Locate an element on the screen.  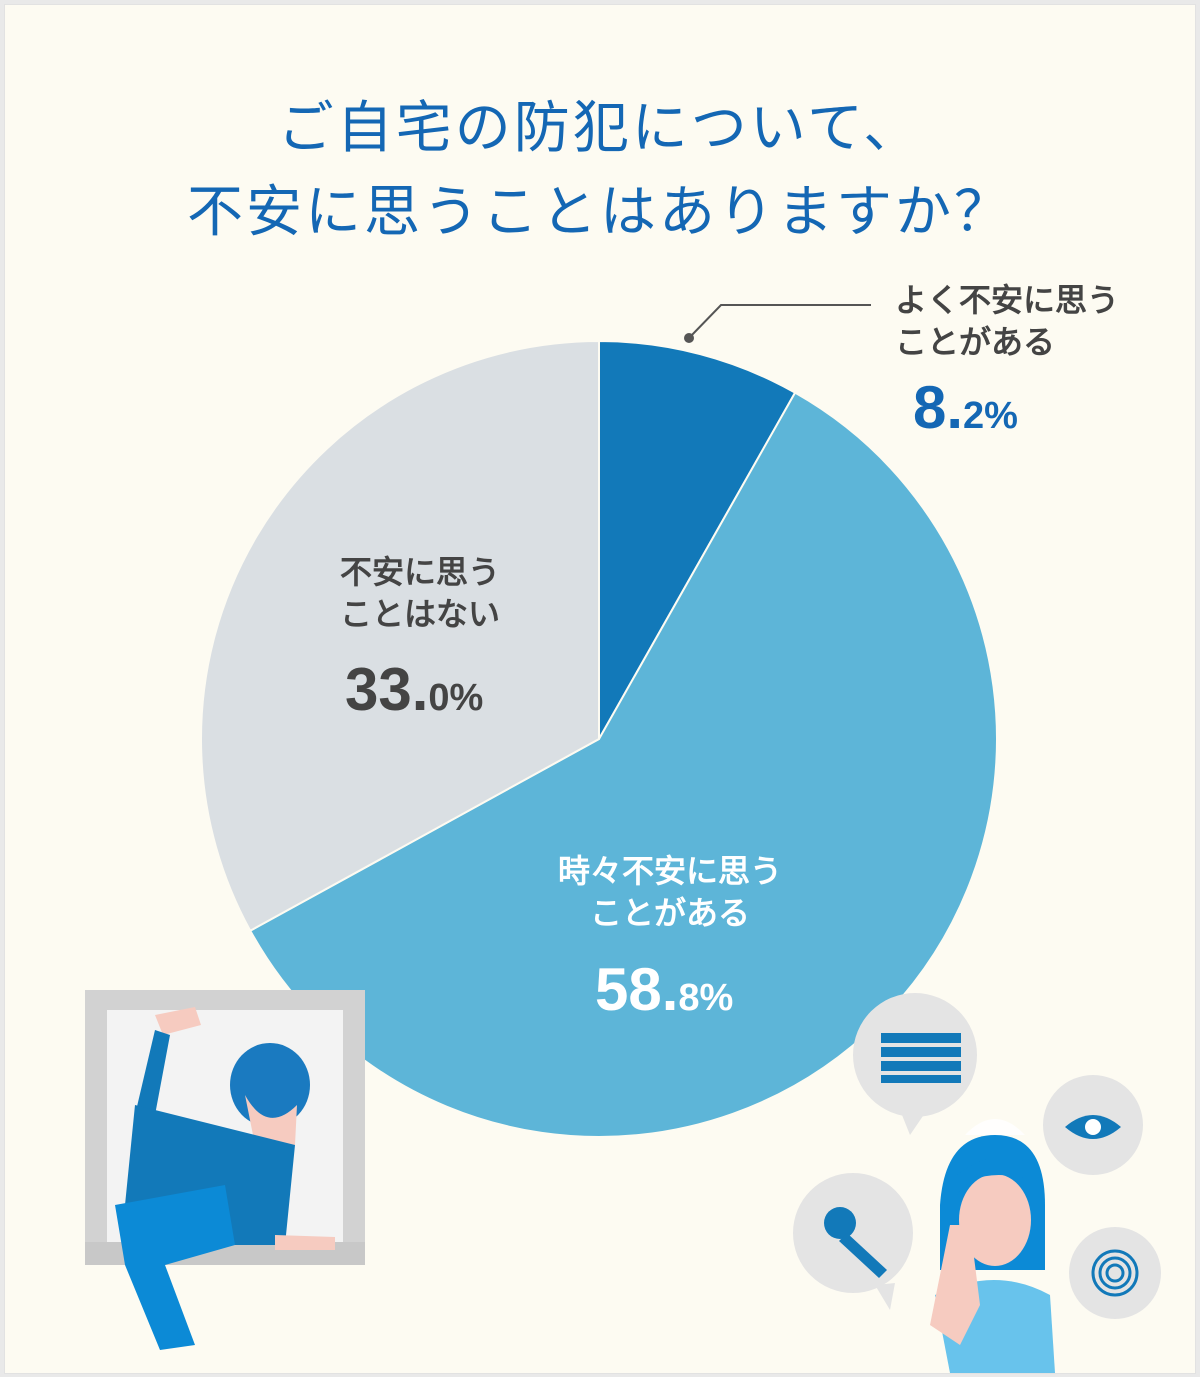
label-often: よく不安に思う ことがある is located at coordinates (1007, 321).